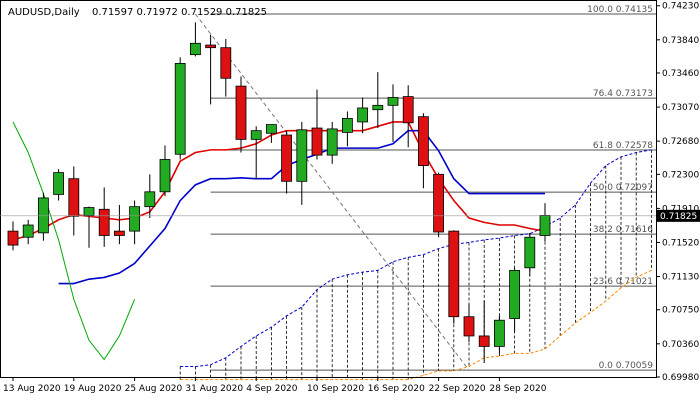 This screenshot has height=404, width=700. What do you see at coordinates (517, 389) in the screenshot?
I see `x-tick-label: 28 Sep 2020` at bounding box center [517, 389].